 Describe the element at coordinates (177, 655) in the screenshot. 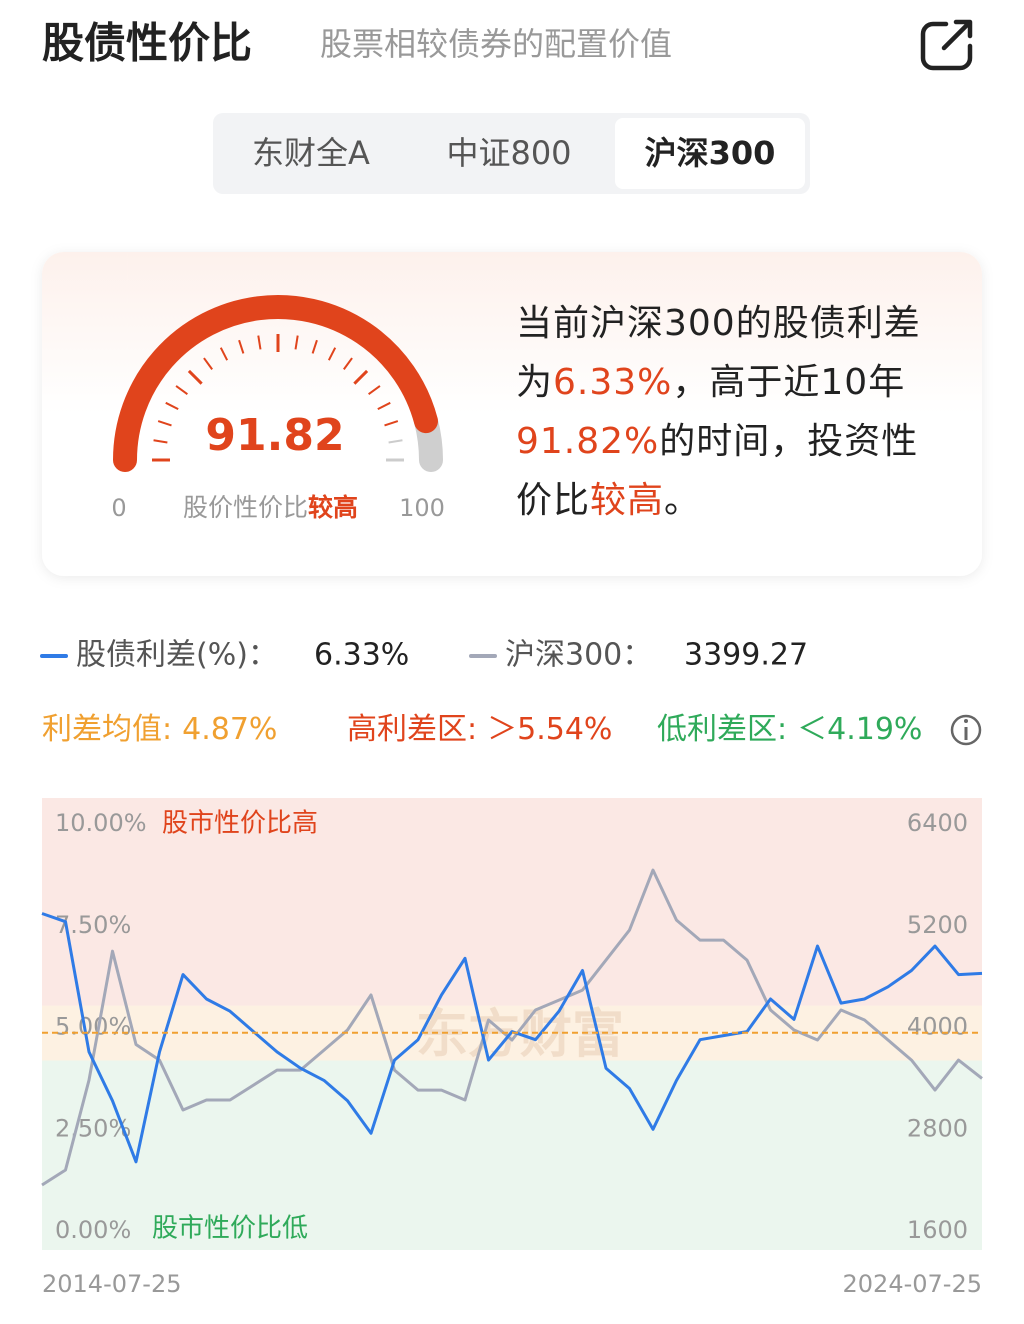

I see `legend-label: 股债利差(%)：` at that location.